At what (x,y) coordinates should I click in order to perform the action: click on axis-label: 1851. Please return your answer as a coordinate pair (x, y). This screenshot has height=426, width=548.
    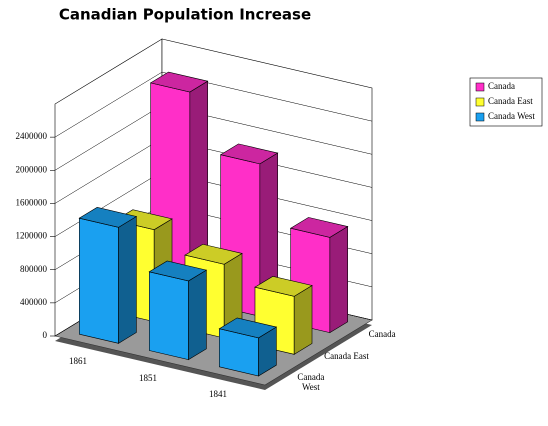
    Looking at the image, I should click on (148, 377).